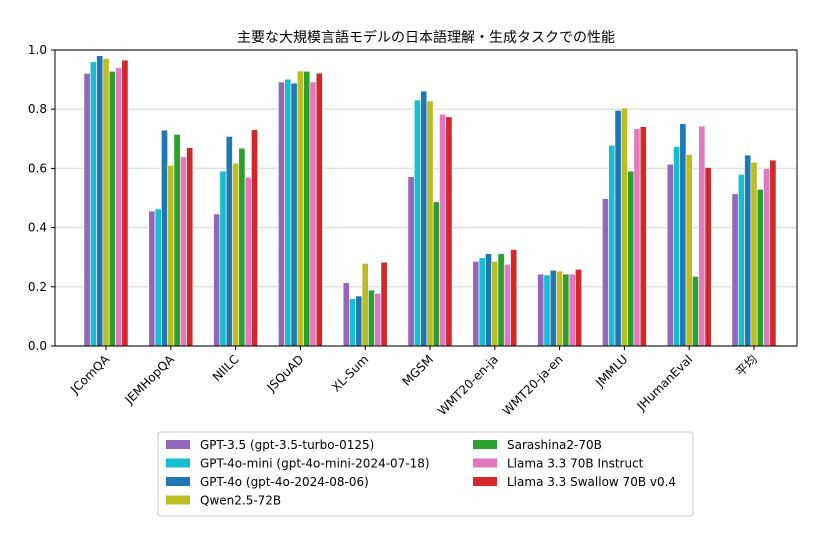  What do you see at coordinates (426, 37) in the screenshot?
I see `chart-title: 主要な大規模言語モデルの日本語理解・生成タスクでの性能` at bounding box center [426, 37].